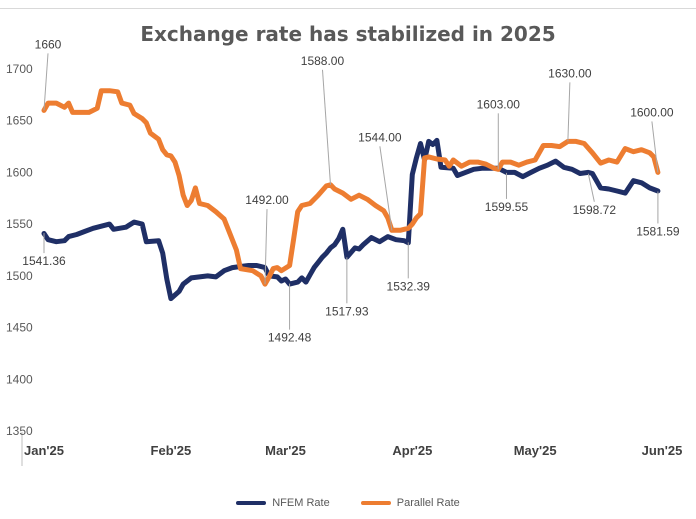 This screenshot has width=696, height=519. Describe the element at coordinates (290, 338) in the screenshot. I see `data-label: 1492.48` at that location.